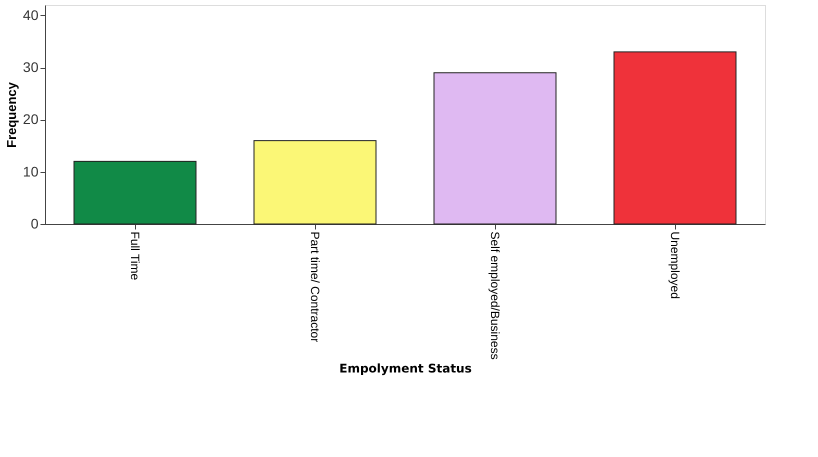 This screenshot has width=818, height=457. Describe the element at coordinates (405, 369) in the screenshot. I see `x-axis-title: Empolyment Status` at that location.